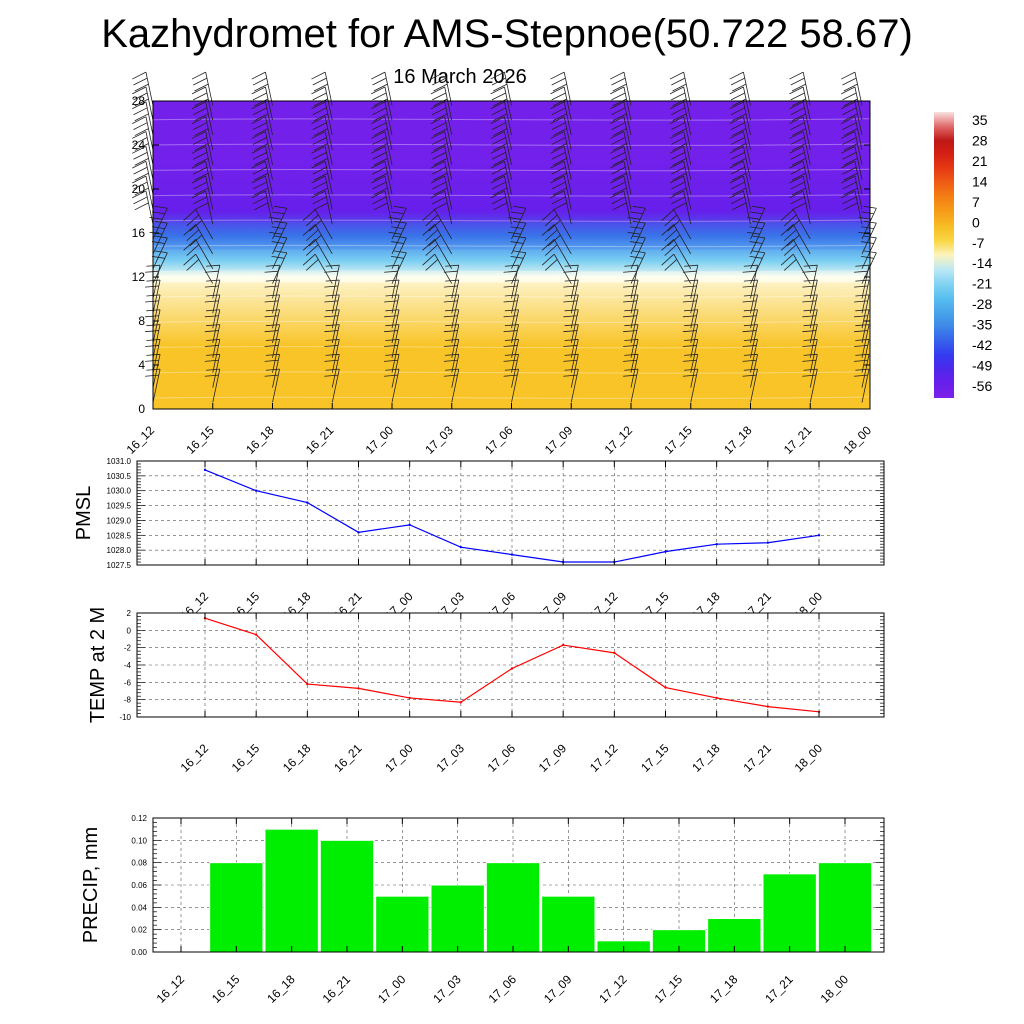 The height and width of the screenshot is (1024, 1024). What do you see at coordinates (139, 277) in the screenshot?
I see `y-tick-label: 12` at bounding box center [139, 277].